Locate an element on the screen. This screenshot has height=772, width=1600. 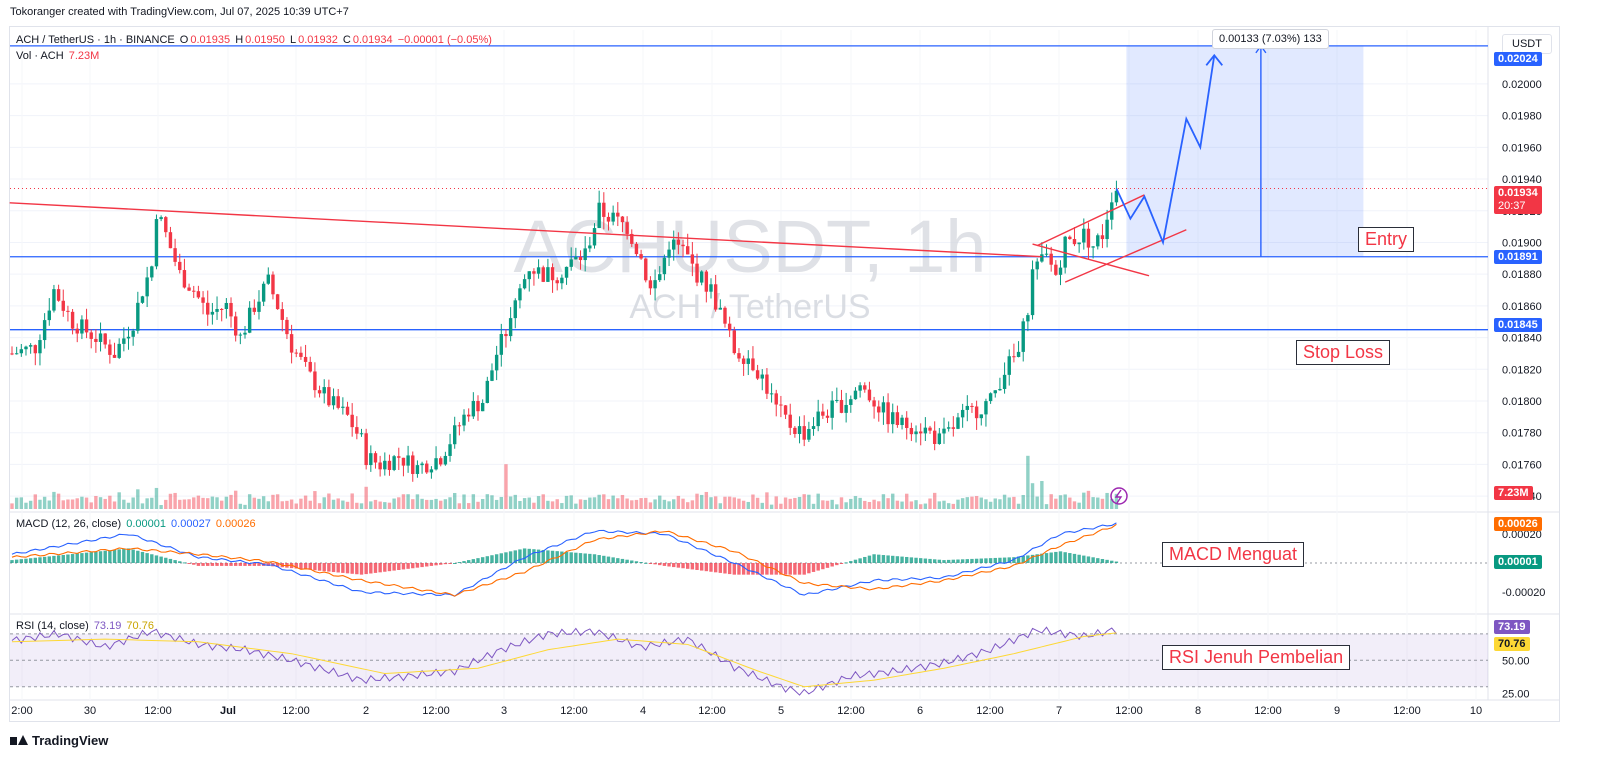
tradingview-brand: TradingView is located at coordinates (59, 740).